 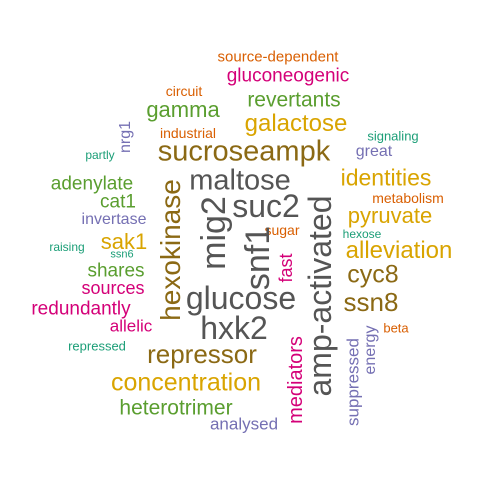 What do you see at coordinates (282, 230) in the screenshot?
I see `word-sugar: sugar` at bounding box center [282, 230].